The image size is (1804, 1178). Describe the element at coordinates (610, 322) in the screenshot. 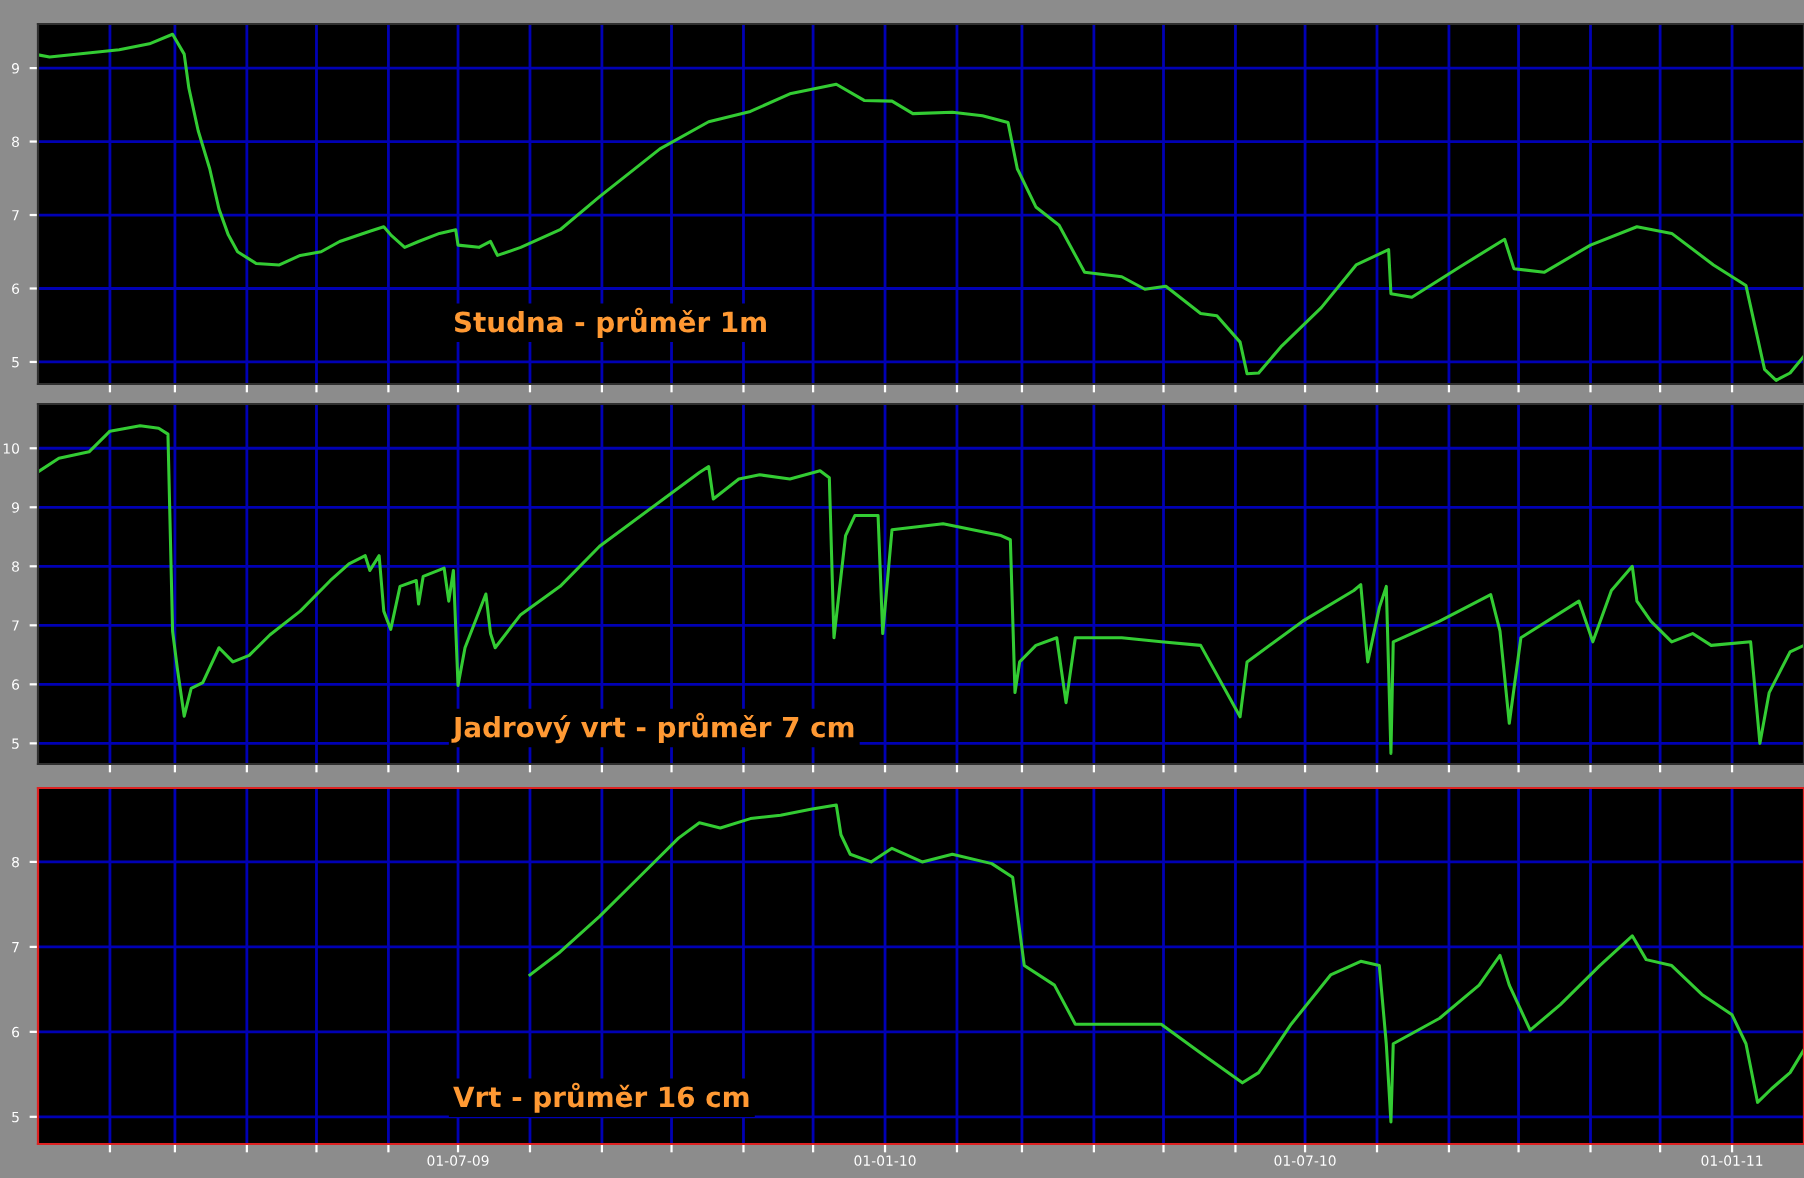

I see `annotation: Studna - průměr 1m` at that location.